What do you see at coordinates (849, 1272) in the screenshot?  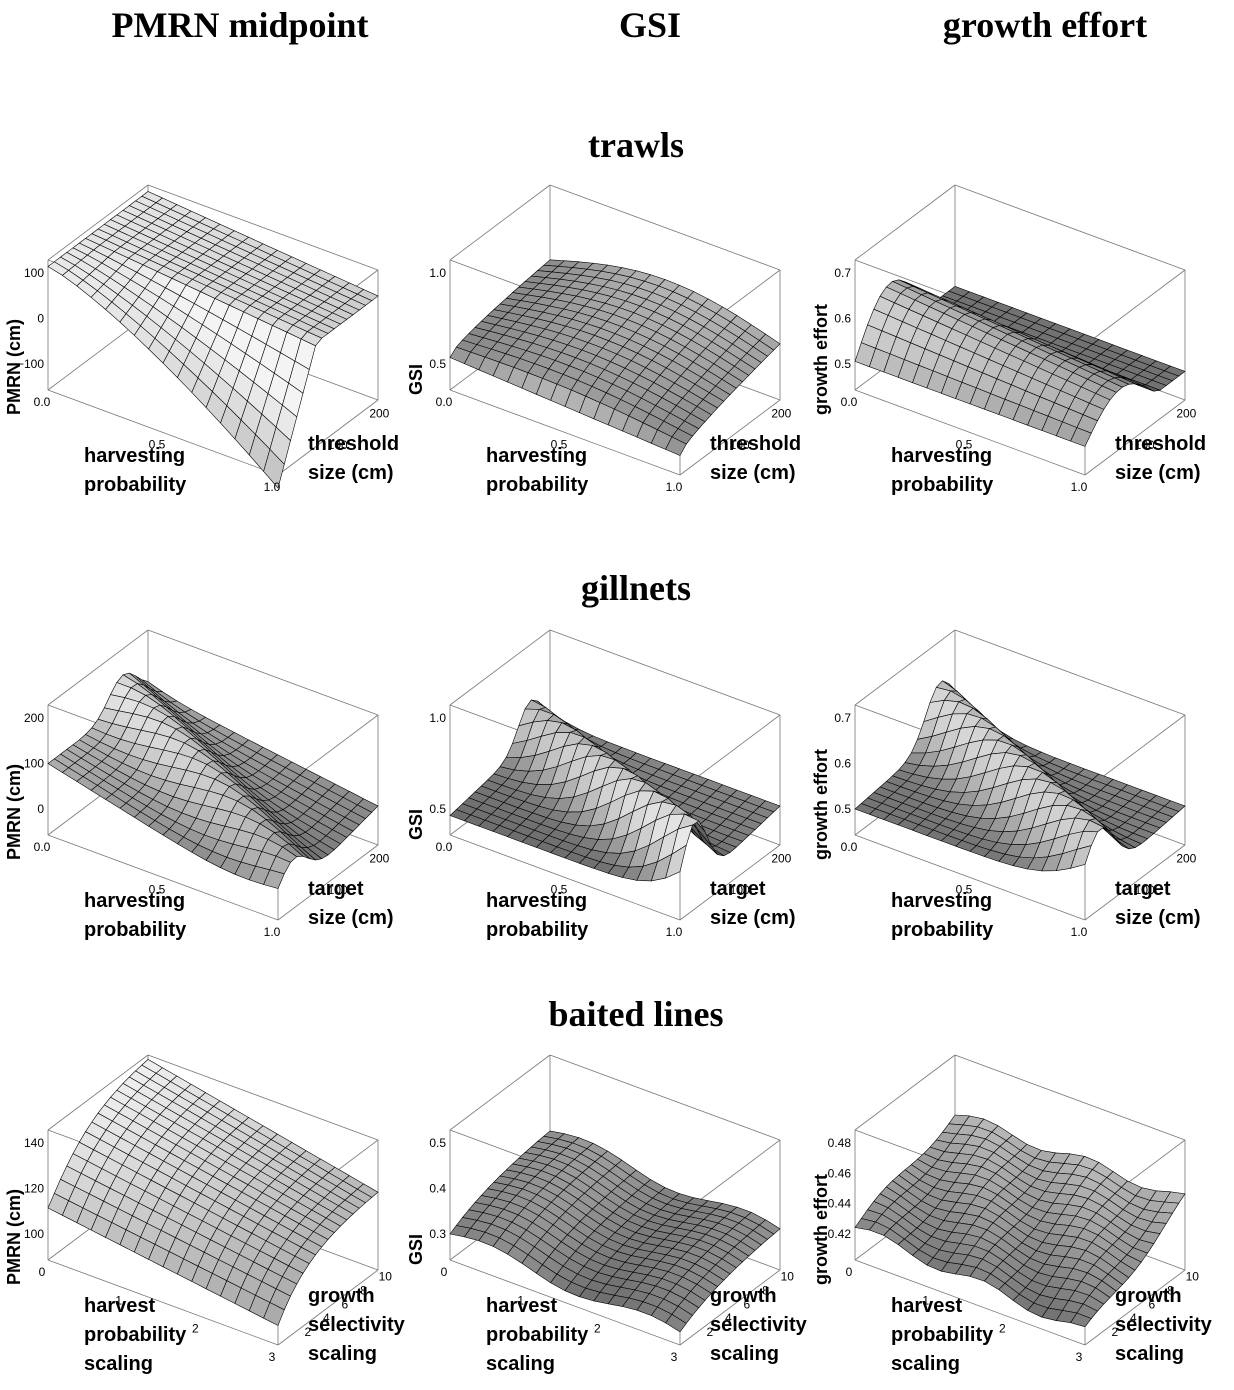 I see `x-tick-label: 0` at bounding box center [849, 1272].